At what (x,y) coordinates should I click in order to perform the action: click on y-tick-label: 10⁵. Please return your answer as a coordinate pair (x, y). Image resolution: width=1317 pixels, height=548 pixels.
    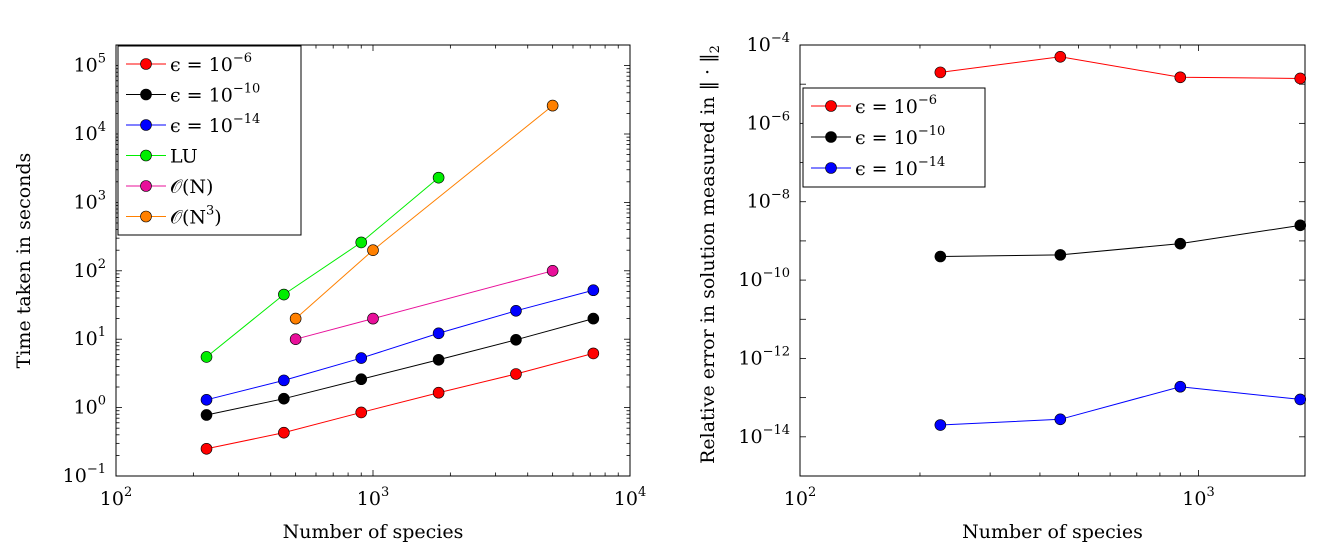
    Looking at the image, I should click on (90, 64).